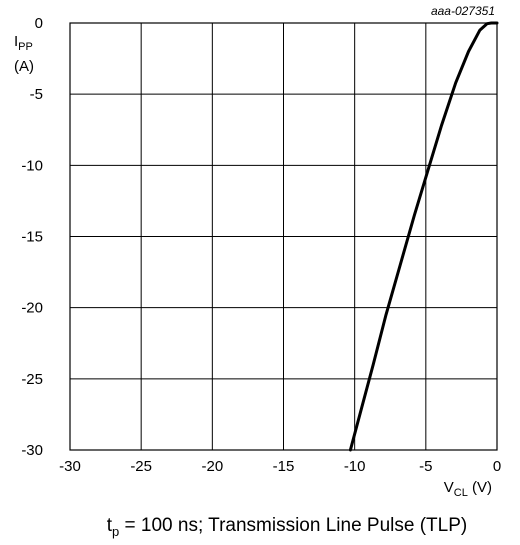  I want to click on caption-text: = 100 ns; Transmission Line Pulse (TLP), so click(293, 525).